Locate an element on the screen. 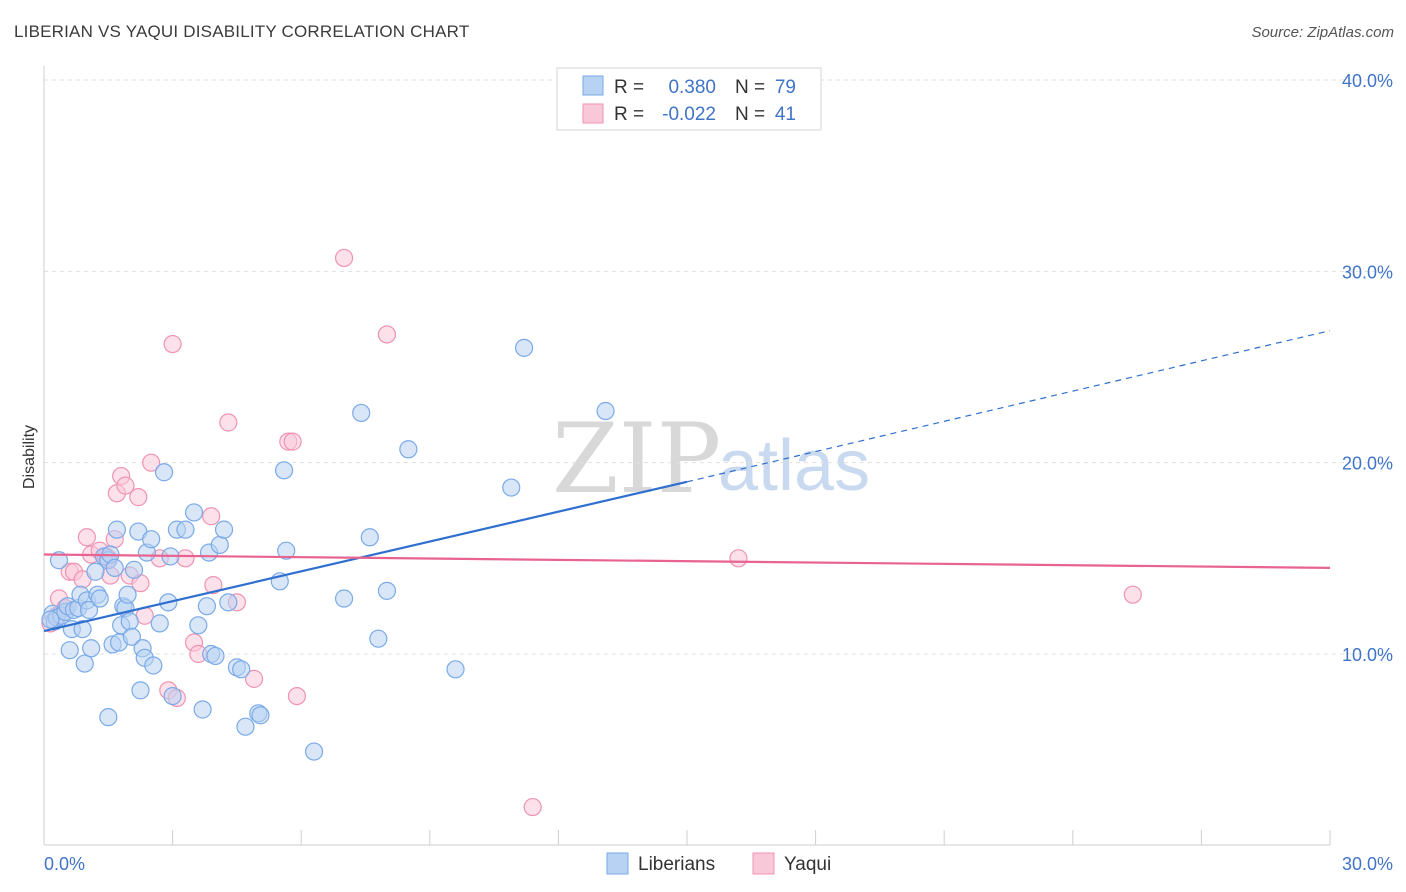  yaqui-trend-line is located at coordinates (687, 561).